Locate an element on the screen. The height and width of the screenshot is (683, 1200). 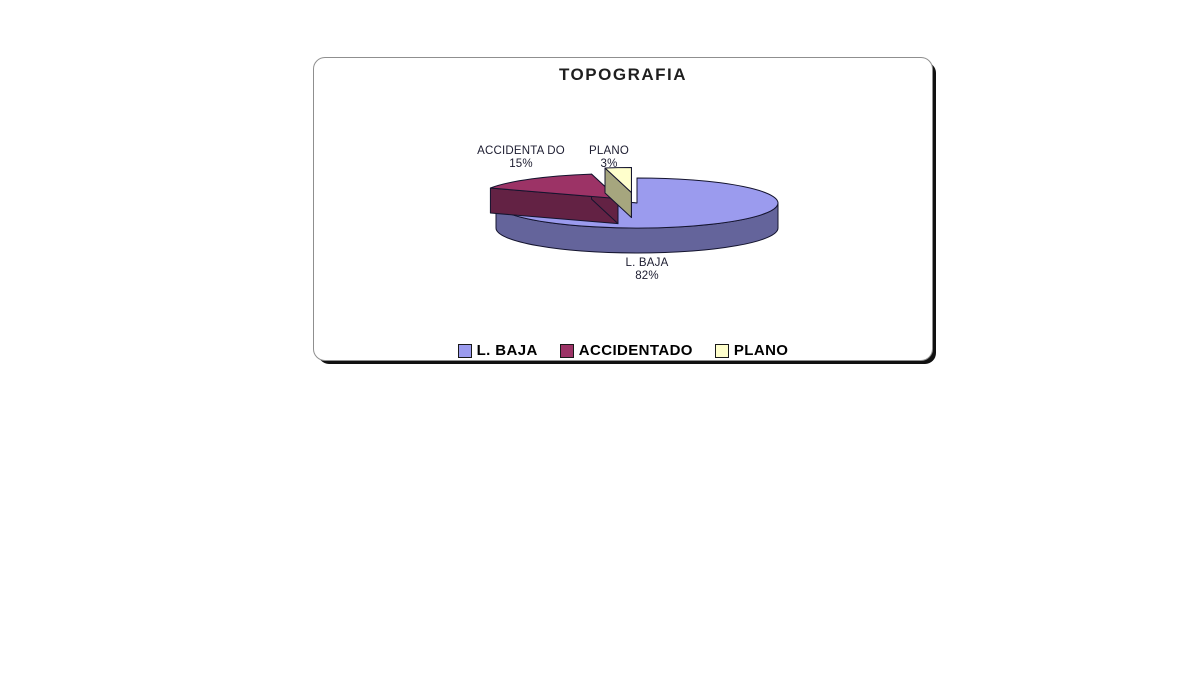
legend-swatch-plano-icon is located at coordinates (721, 350).